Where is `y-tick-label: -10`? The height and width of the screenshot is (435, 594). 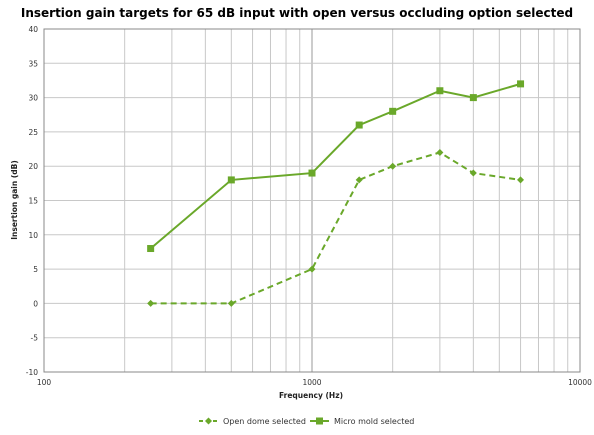 y-tick-label: -10 is located at coordinates (32, 372).